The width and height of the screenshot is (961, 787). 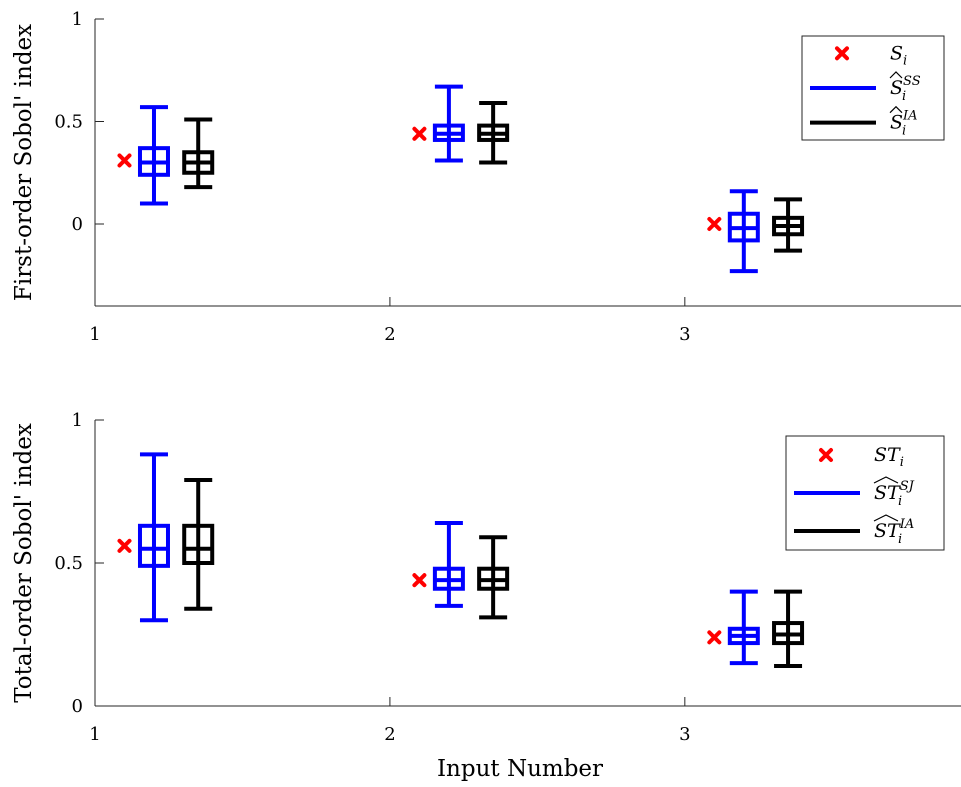 I want to click on legend: Si SSS i SIA i, so click(x=873, y=88).